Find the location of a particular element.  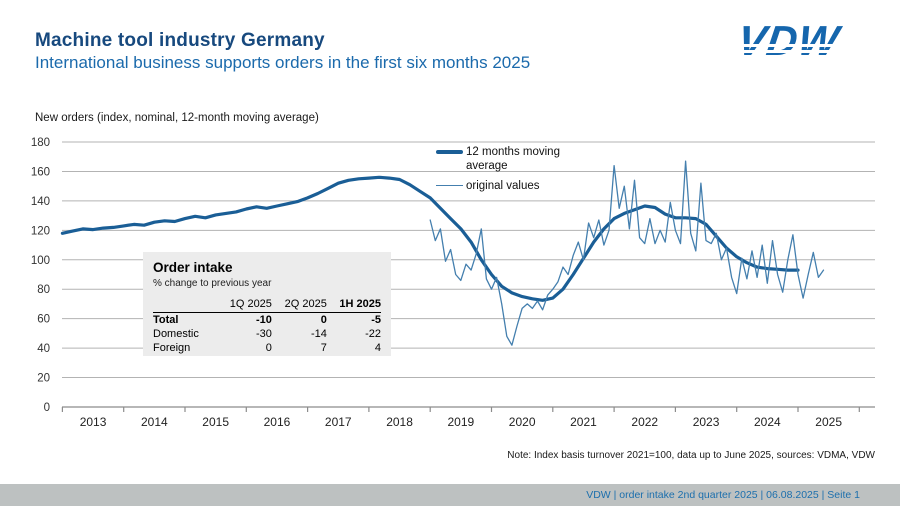

col-header-1q2025: 1Q 2025 is located at coordinates (244, 305).